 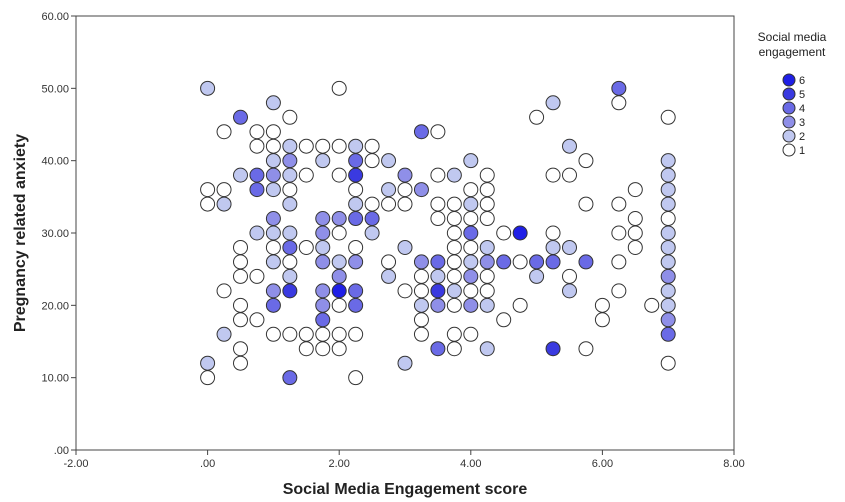 I want to click on y-tick-label: 10.00, so click(x=55, y=379).